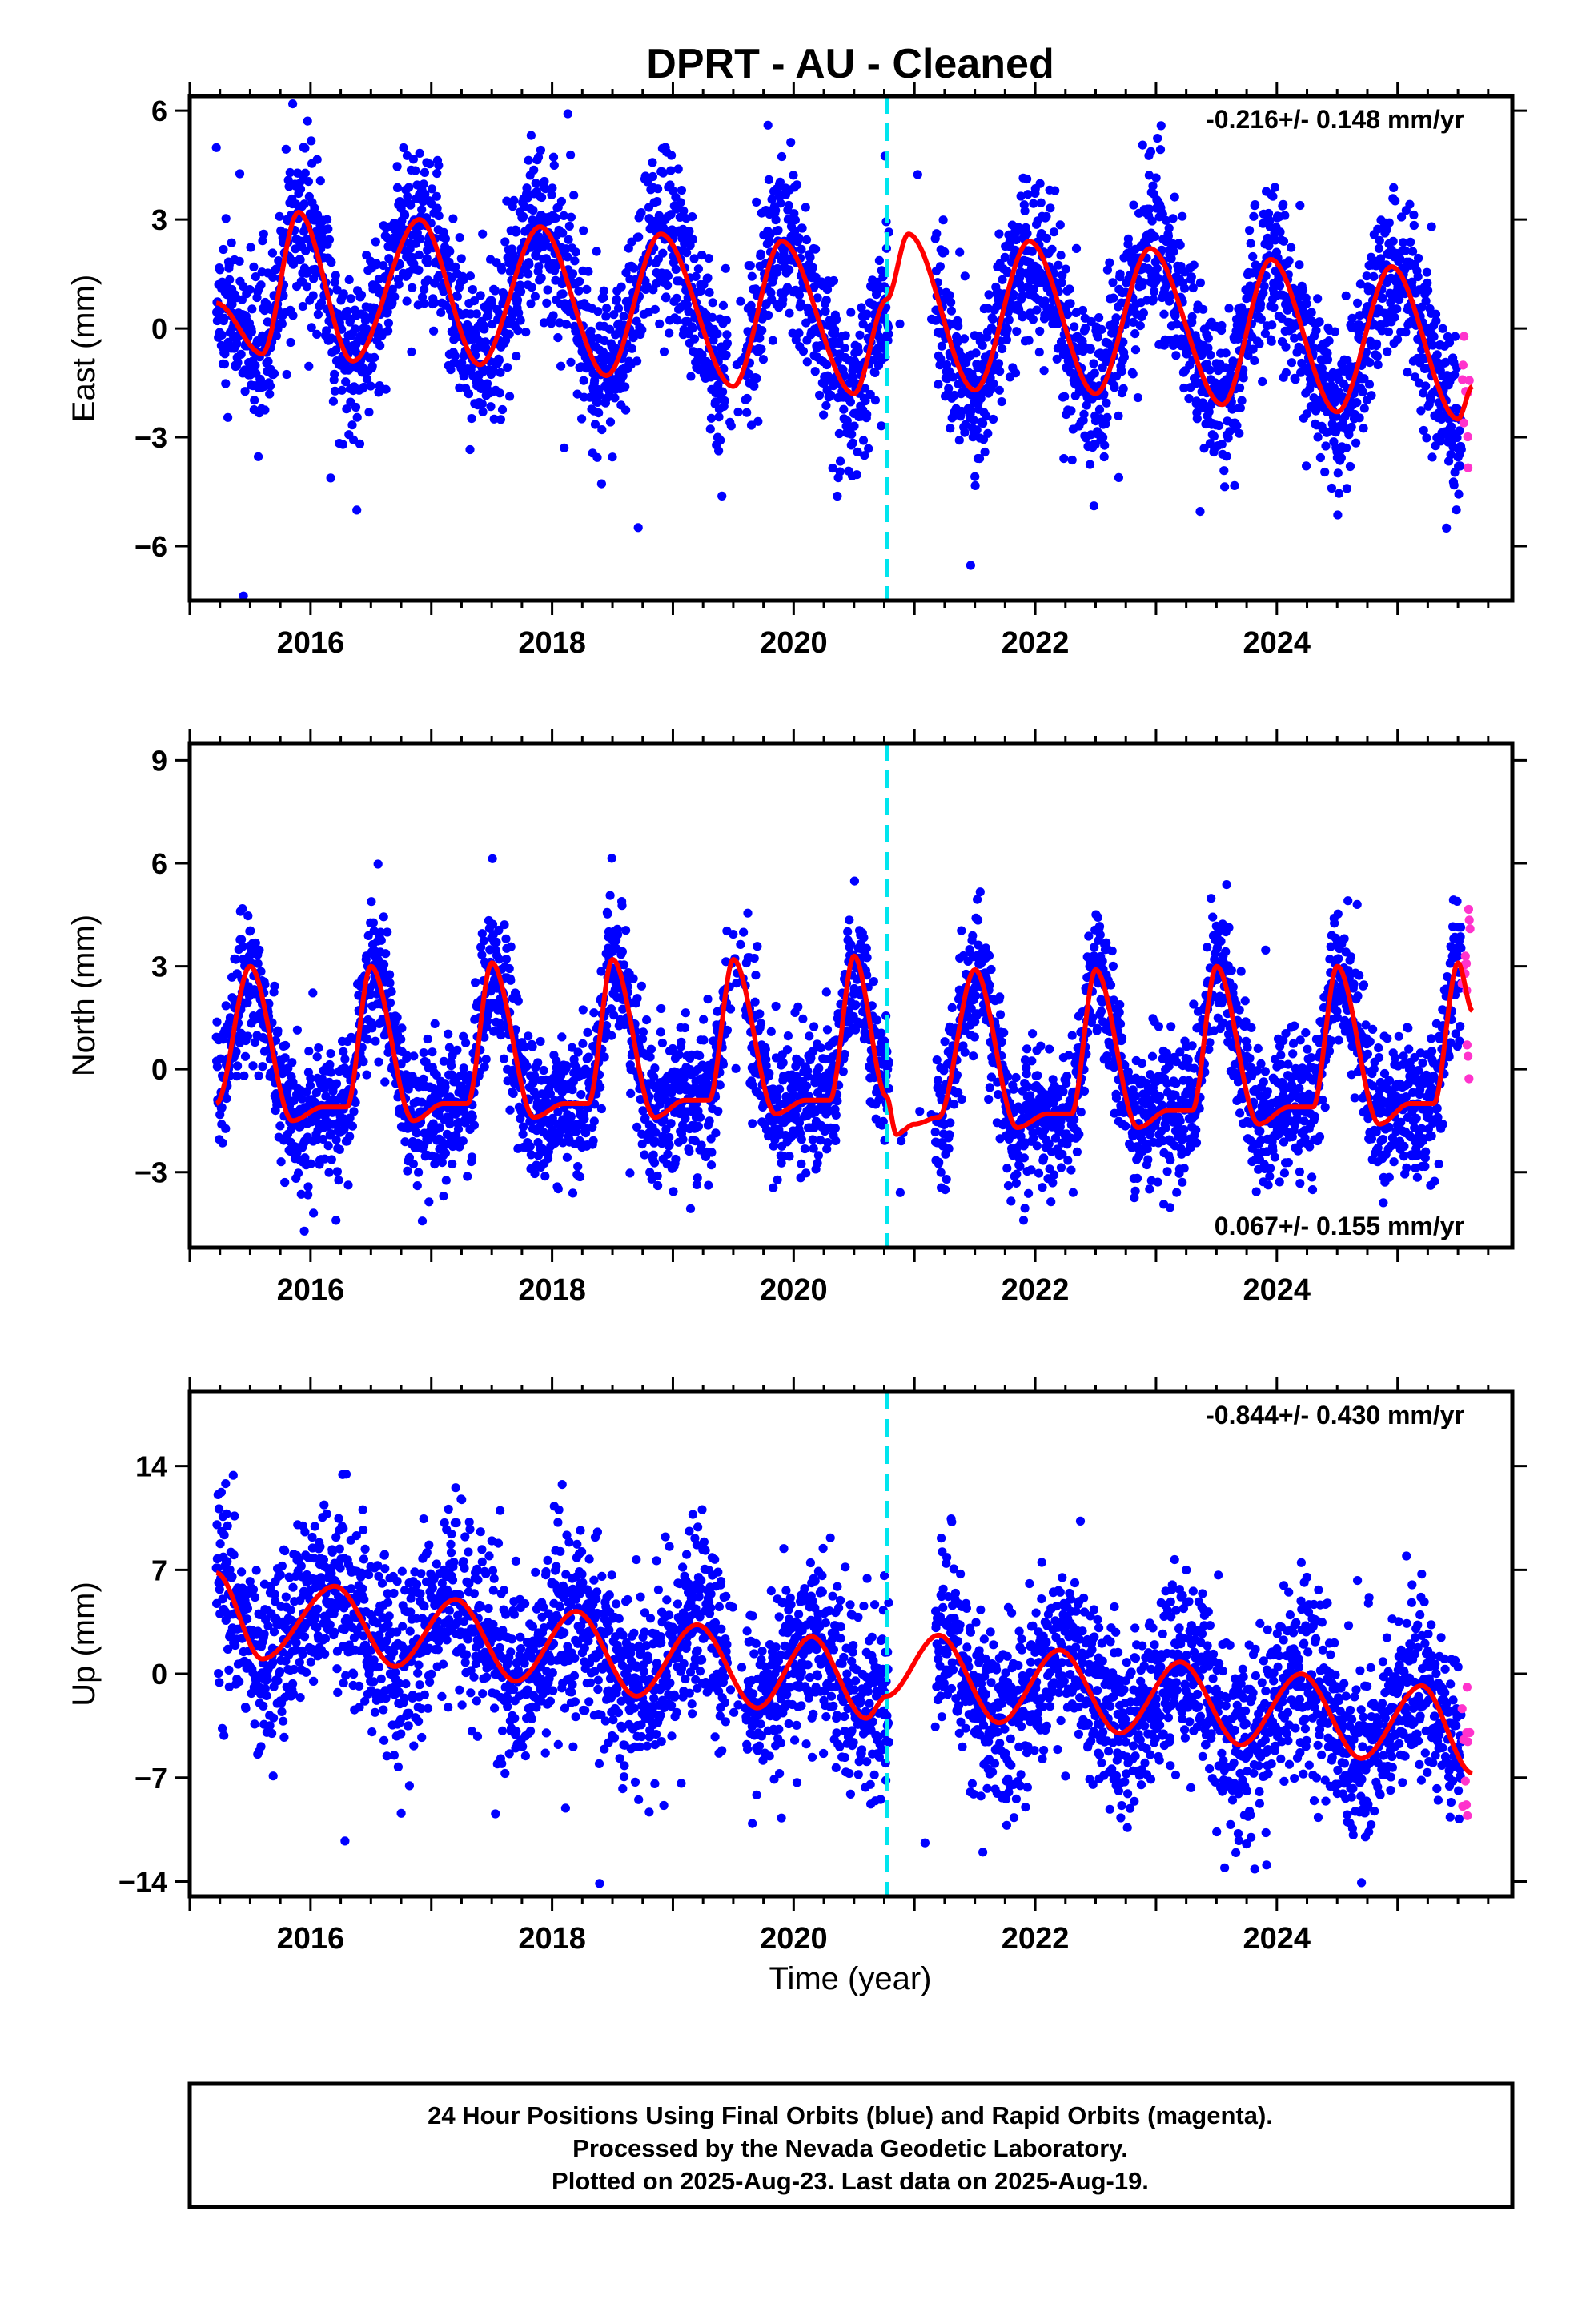 This screenshot has width=1582, height=2324. Describe the element at coordinates (1463, 365) in the screenshot. I see `east-rapid-point` at that location.